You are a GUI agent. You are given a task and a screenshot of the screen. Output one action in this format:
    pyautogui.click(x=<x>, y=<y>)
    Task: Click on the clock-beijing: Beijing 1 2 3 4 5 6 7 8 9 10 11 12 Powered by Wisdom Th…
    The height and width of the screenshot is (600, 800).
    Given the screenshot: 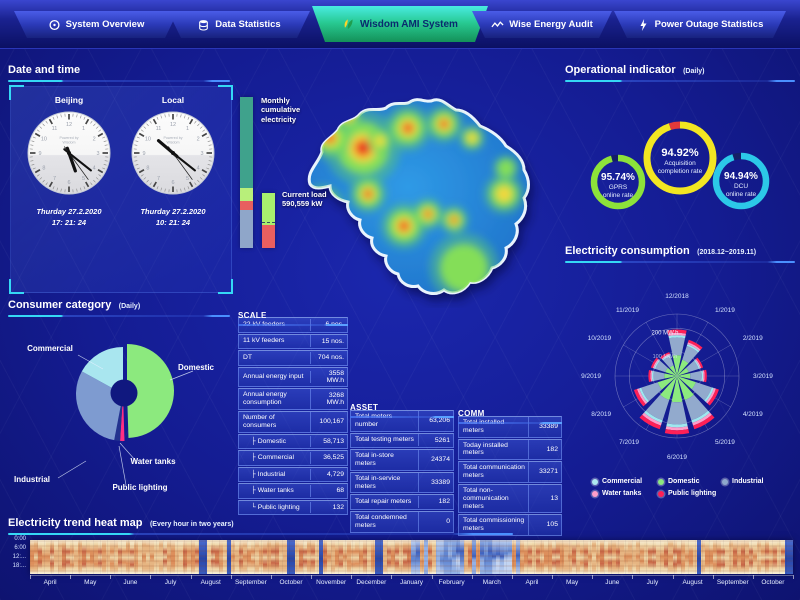 What is the action you would take?
    pyautogui.click(x=69, y=161)
    